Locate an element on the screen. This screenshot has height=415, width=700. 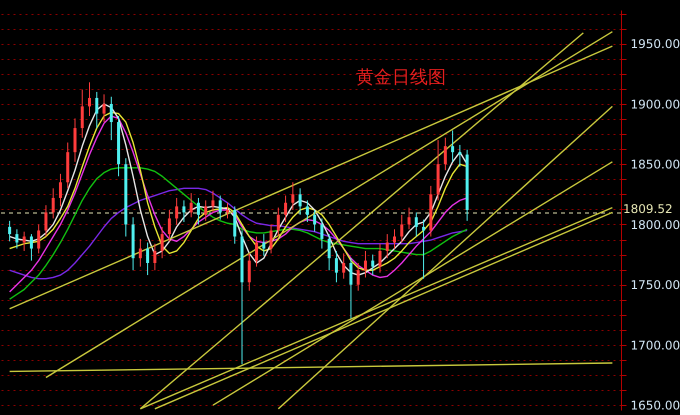
ref-line-label: 1809.52 is located at coordinates (648, 209).